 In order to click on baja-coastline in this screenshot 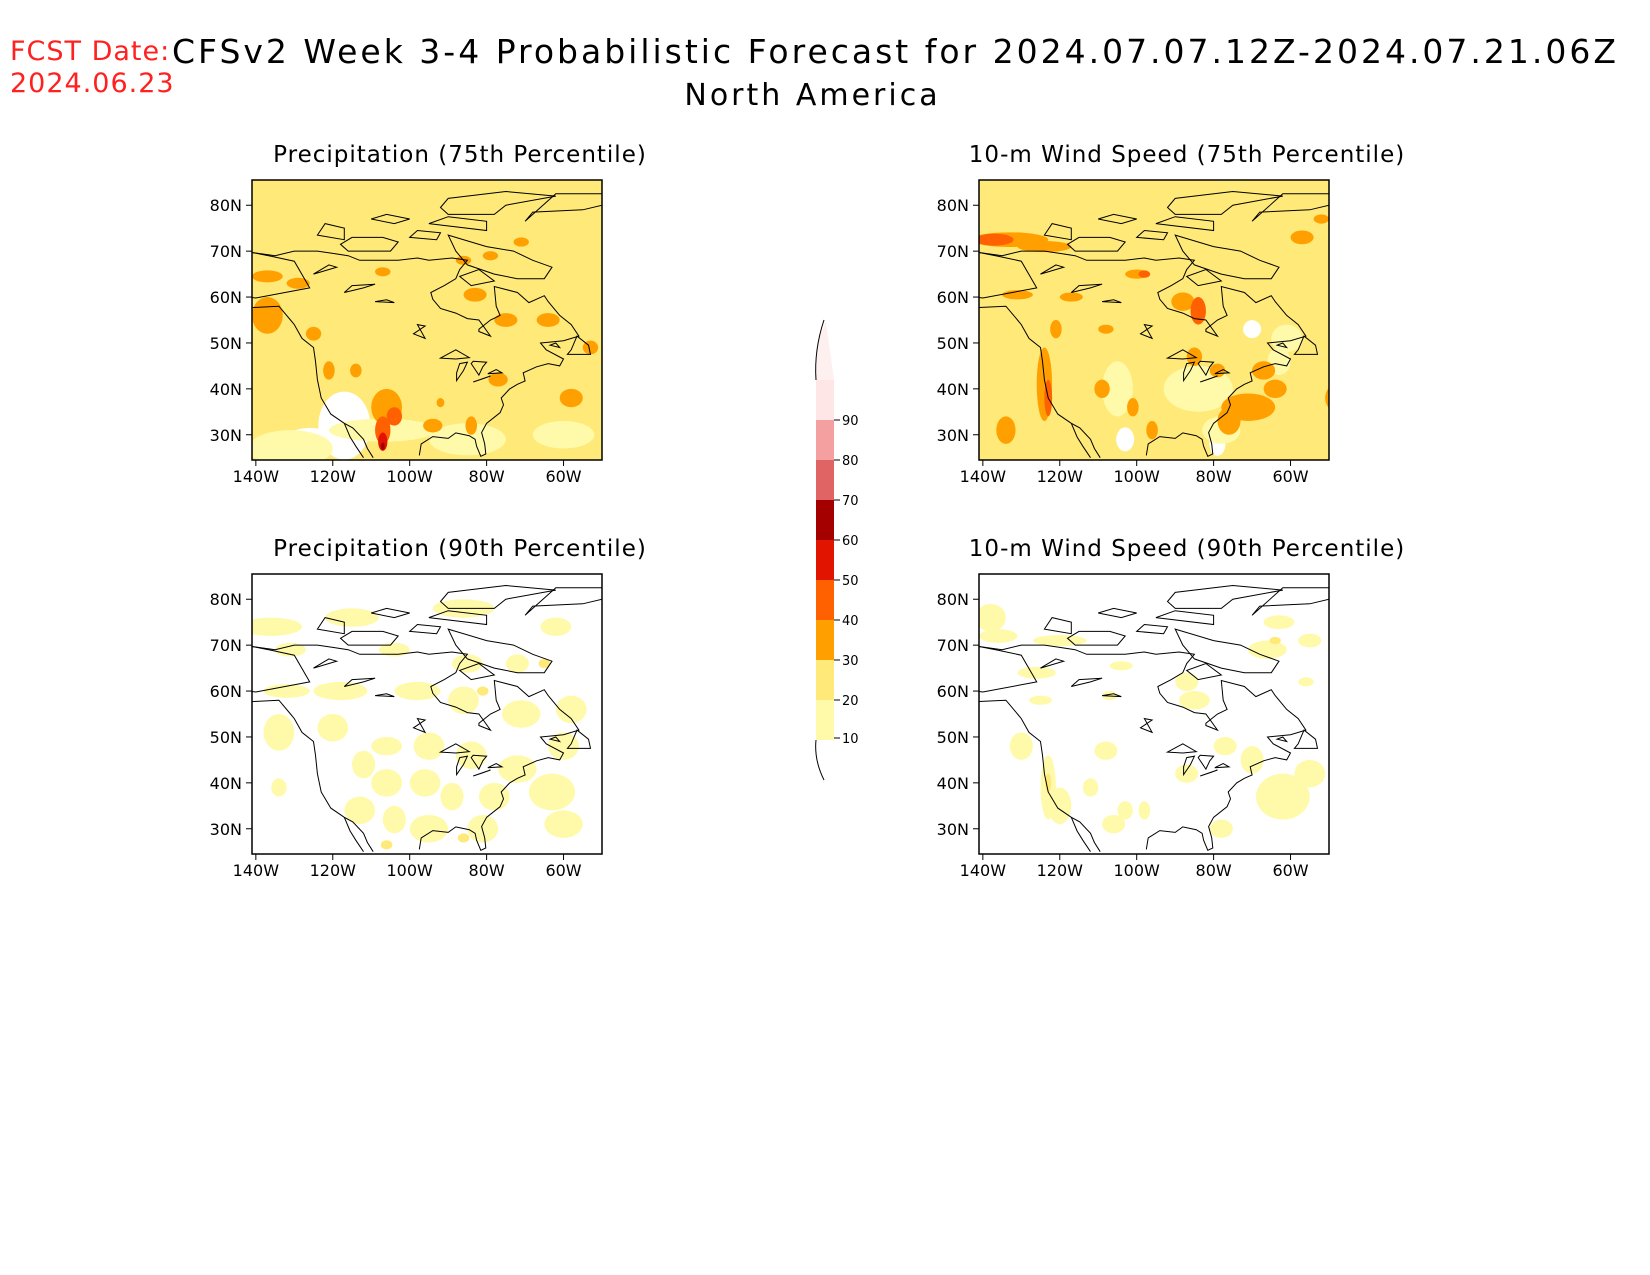, I will do `click(353, 834)`.